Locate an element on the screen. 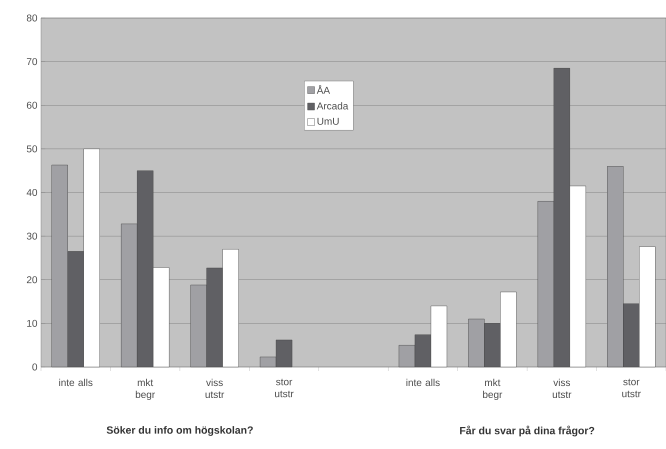 This screenshot has height=449, width=666. y-tick-label: 30 is located at coordinates (32, 236).